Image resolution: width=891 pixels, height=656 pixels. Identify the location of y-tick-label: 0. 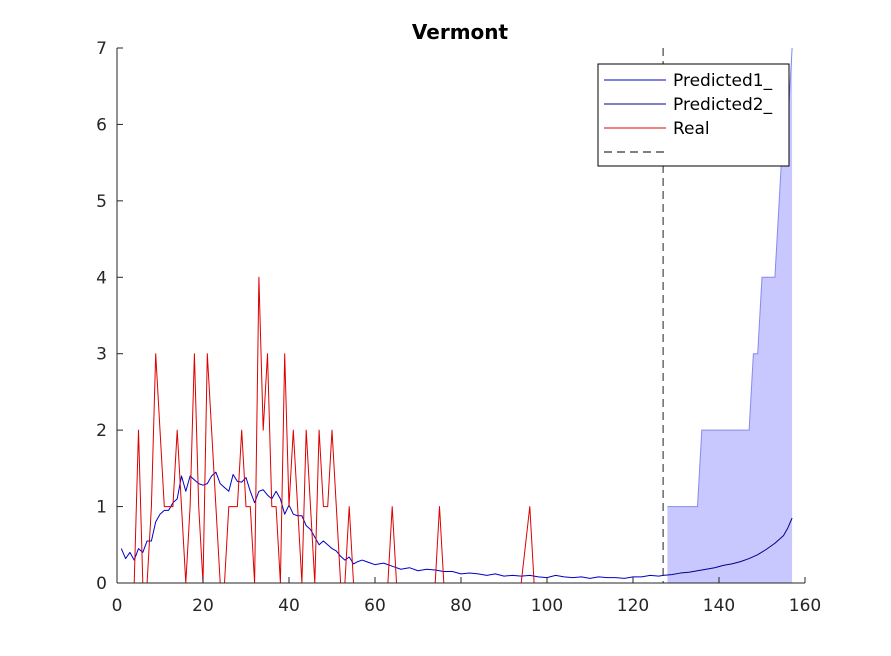
(101, 584).